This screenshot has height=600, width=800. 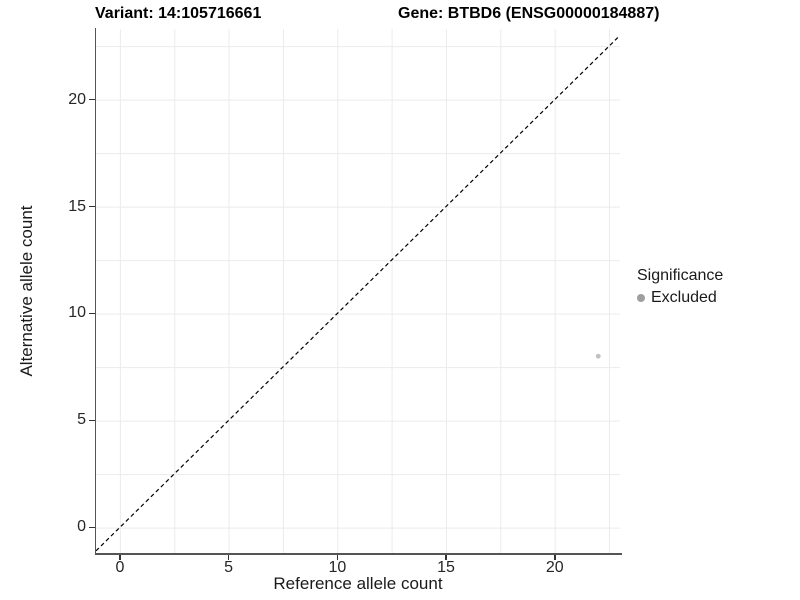 I want to click on y-axis-title: Alternative allele count, so click(x=26, y=291).